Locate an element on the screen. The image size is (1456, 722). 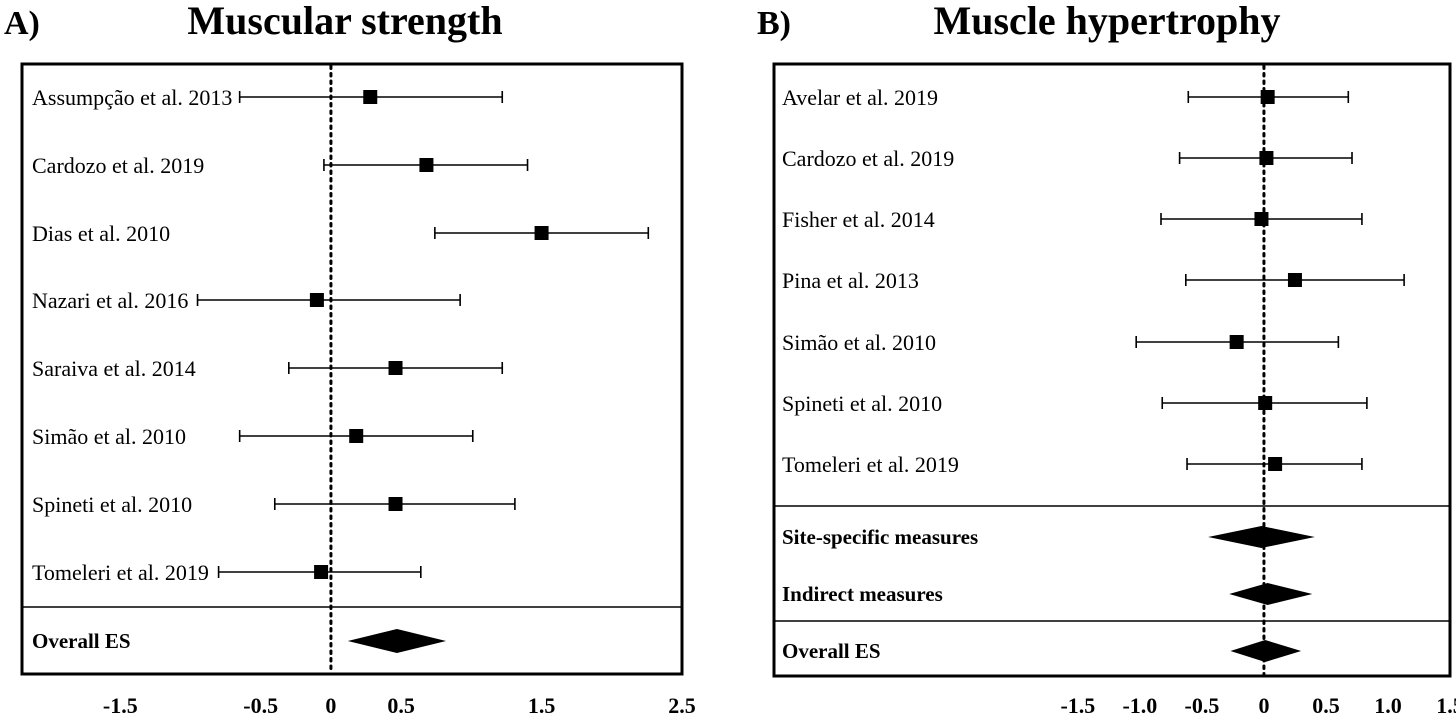
panel-a-tick-label: 0.5 is located at coordinates (401, 705).